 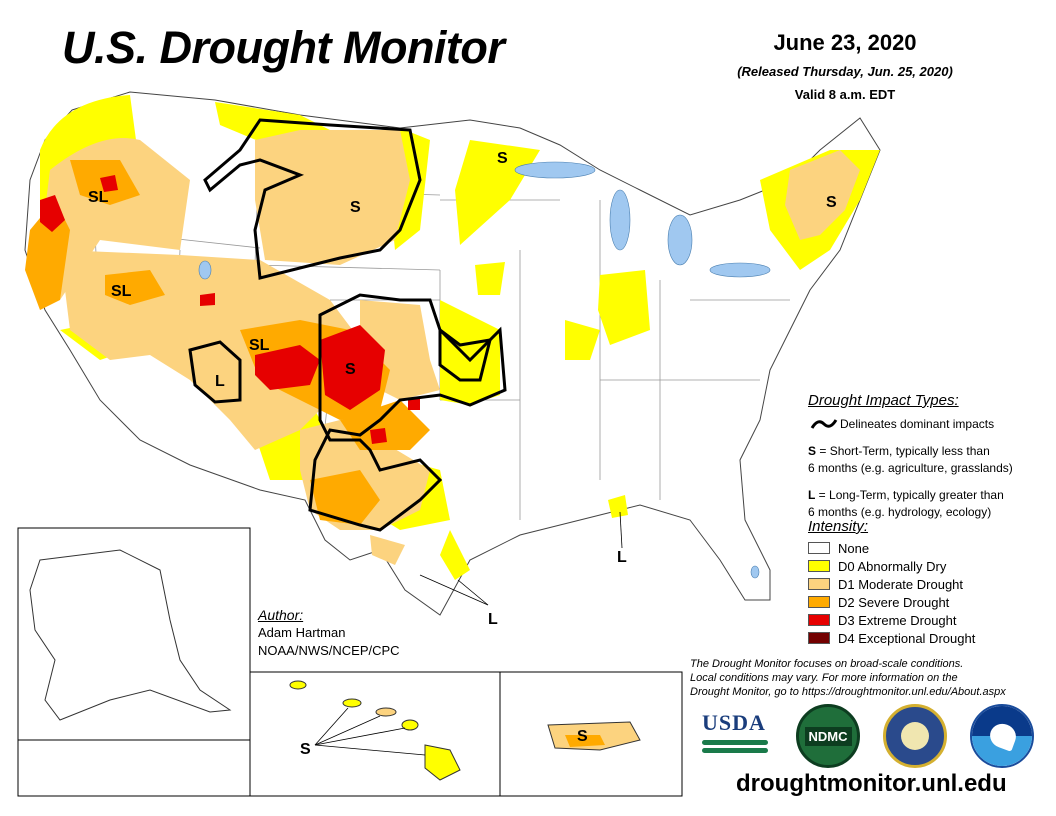 What do you see at coordinates (910, 468) in the screenshot?
I see `short-term-text-2: 6 months (e.g. agriculture, grasslands)` at bounding box center [910, 468].